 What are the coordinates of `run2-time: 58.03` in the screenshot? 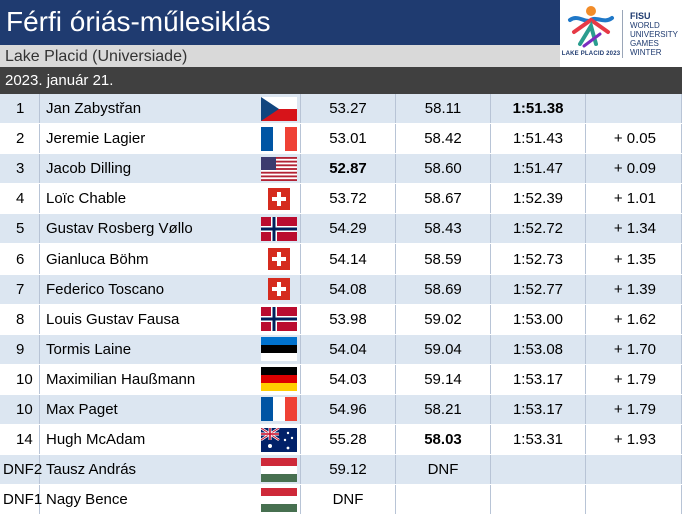 It's located at (442, 440).